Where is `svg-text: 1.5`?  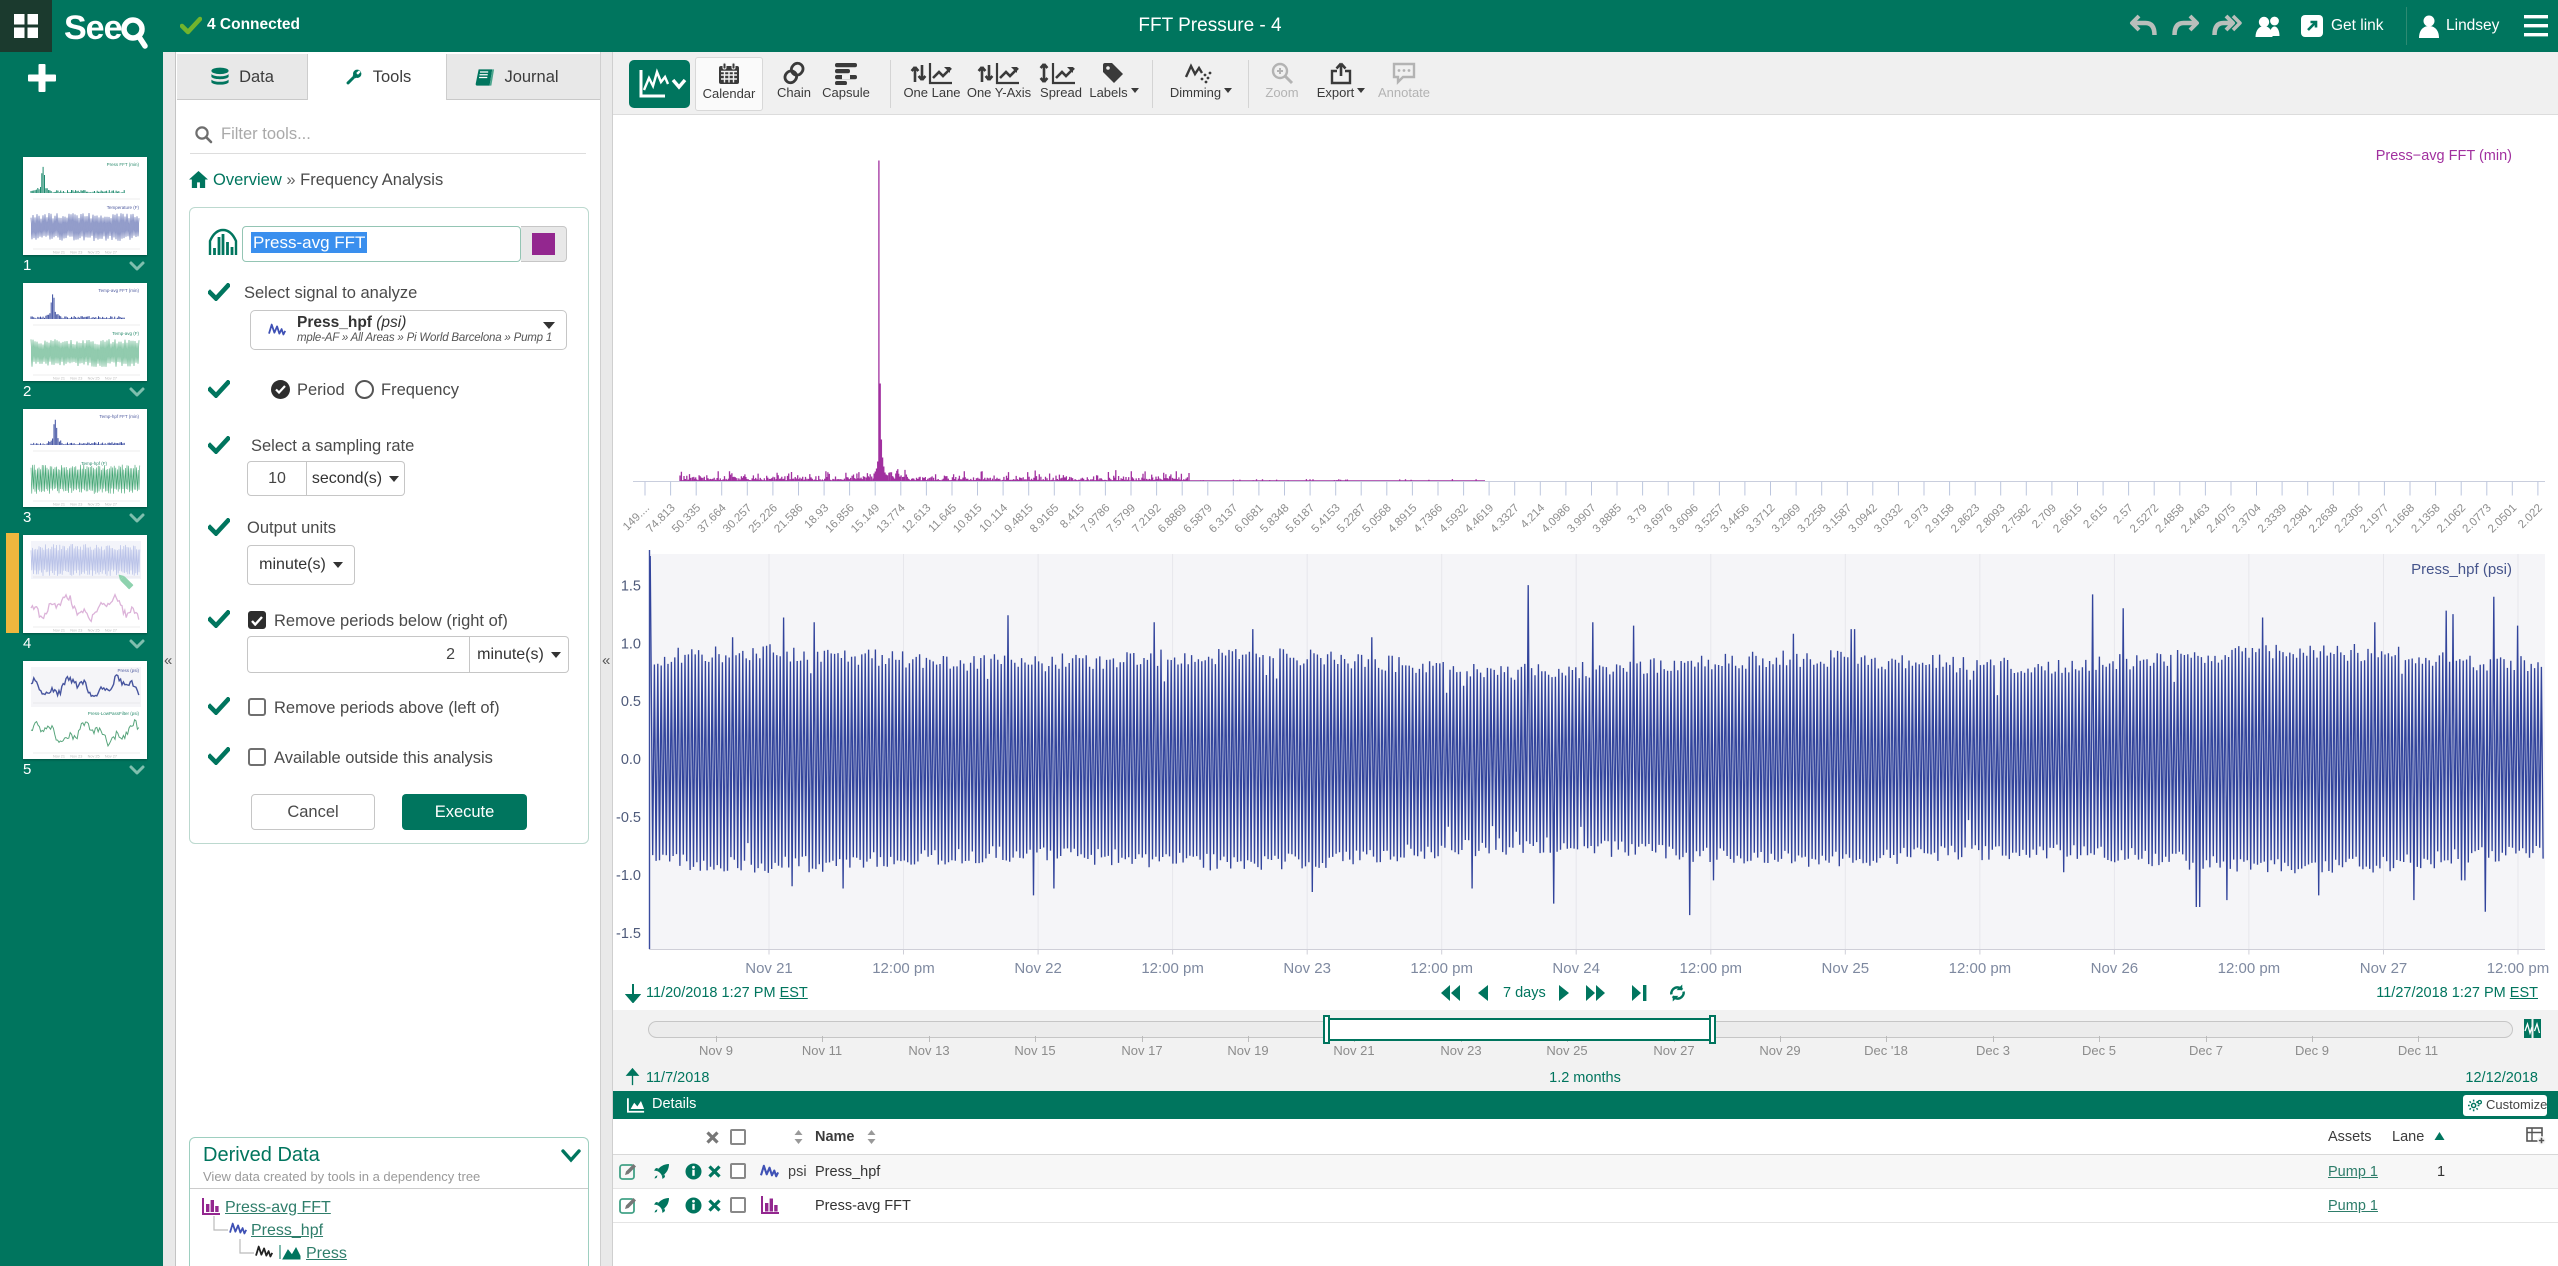 svg-text: 1.5 is located at coordinates (631, 586).